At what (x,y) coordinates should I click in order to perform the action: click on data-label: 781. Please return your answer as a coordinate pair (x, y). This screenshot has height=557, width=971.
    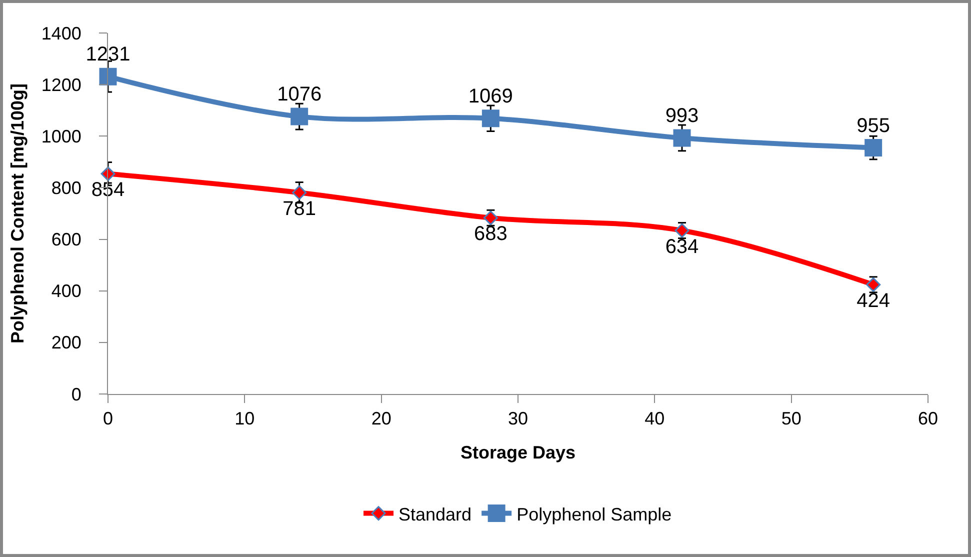
    Looking at the image, I should click on (299, 209).